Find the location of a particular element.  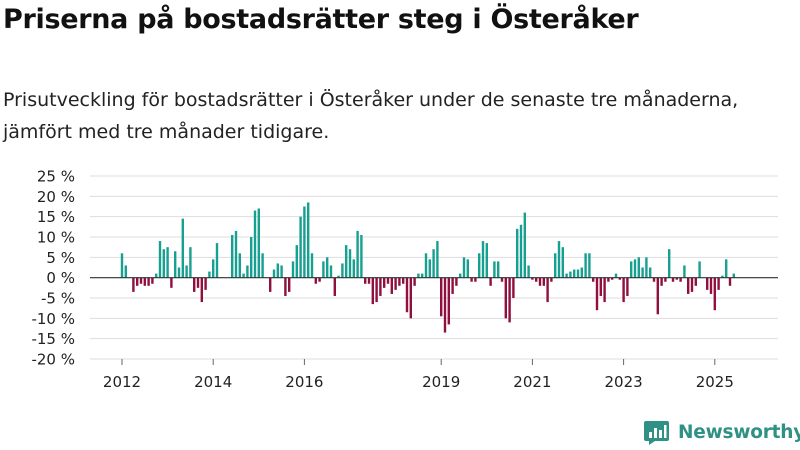

y-tick-label: 15 % is located at coordinates (56, 217).